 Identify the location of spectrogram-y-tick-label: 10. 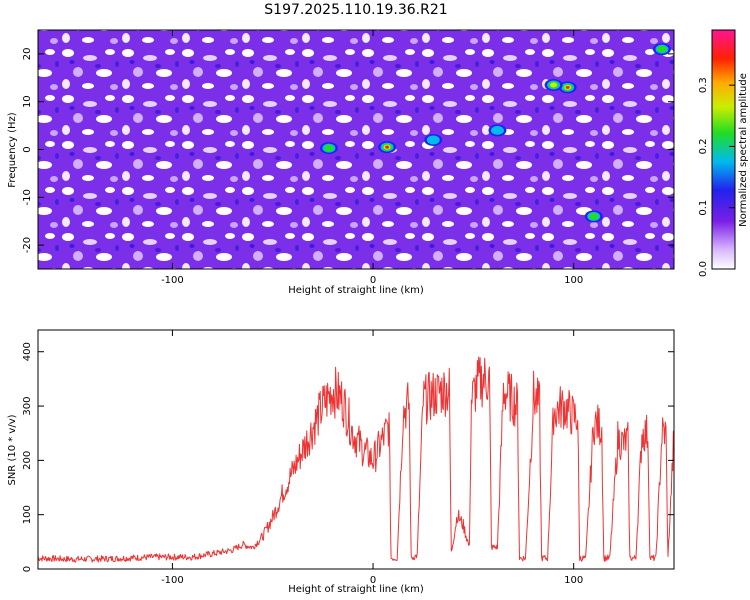
(27, 101).